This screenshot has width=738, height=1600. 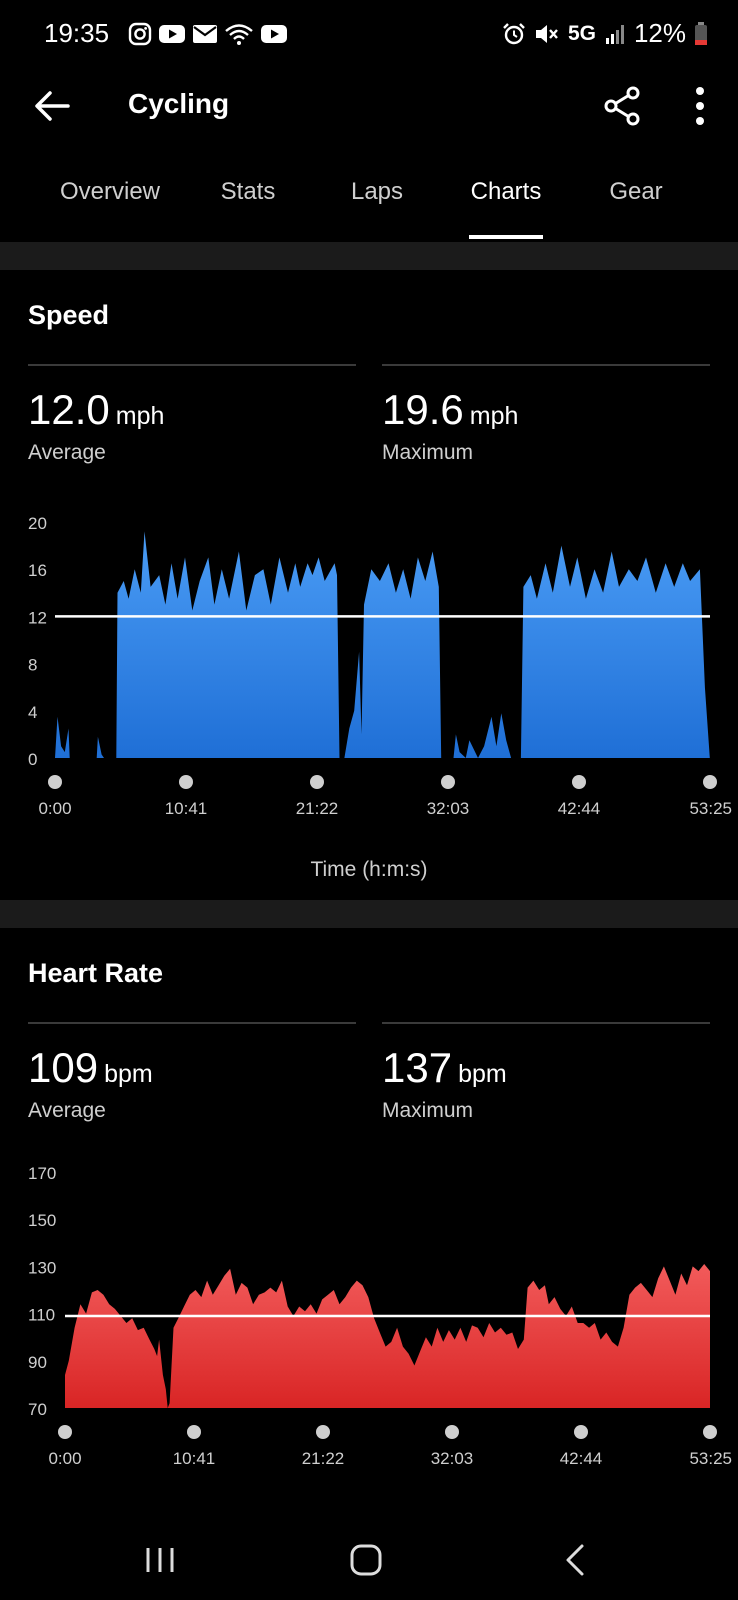 What do you see at coordinates (41, 1315) in the screenshot?
I see `y-tick-label: 110` at bounding box center [41, 1315].